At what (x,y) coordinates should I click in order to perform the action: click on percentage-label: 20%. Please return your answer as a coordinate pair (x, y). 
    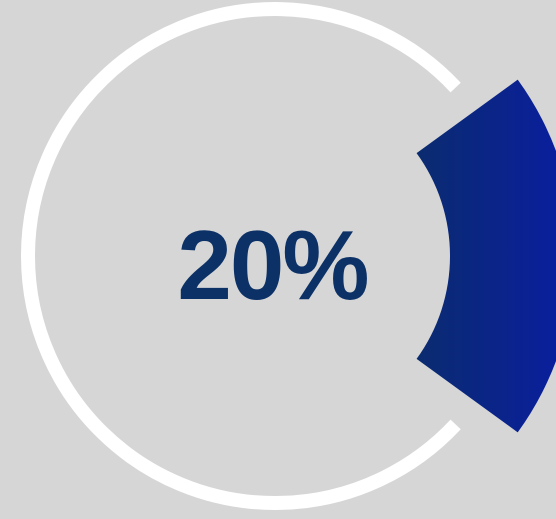
    Looking at the image, I should click on (273, 265).